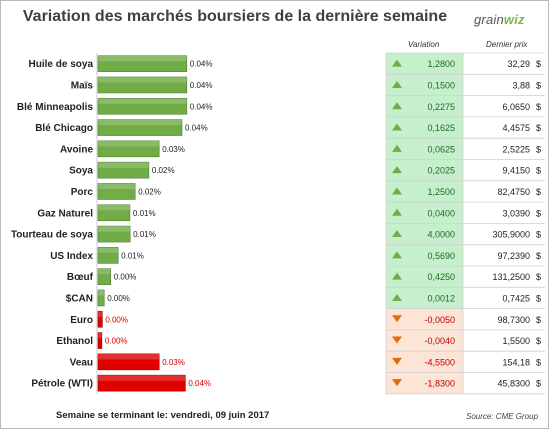 The width and height of the screenshot is (549, 429). What do you see at coordinates (441, 128) in the screenshot?
I see `variation-value: 0,1625` at bounding box center [441, 128].